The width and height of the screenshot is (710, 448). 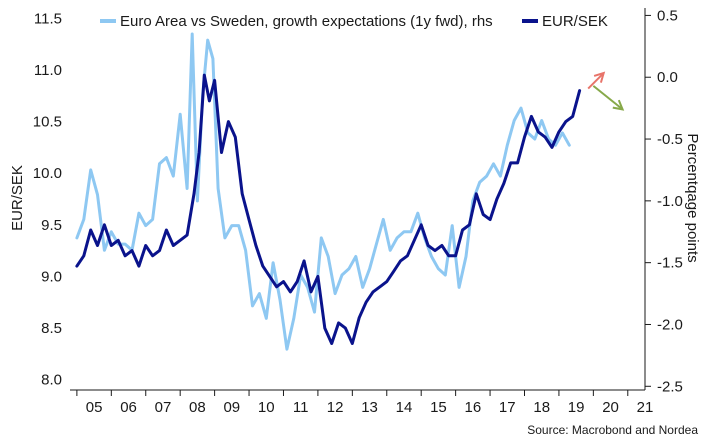 I want to click on right-axis-title: Percentqage points, so click(x=692, y=197).